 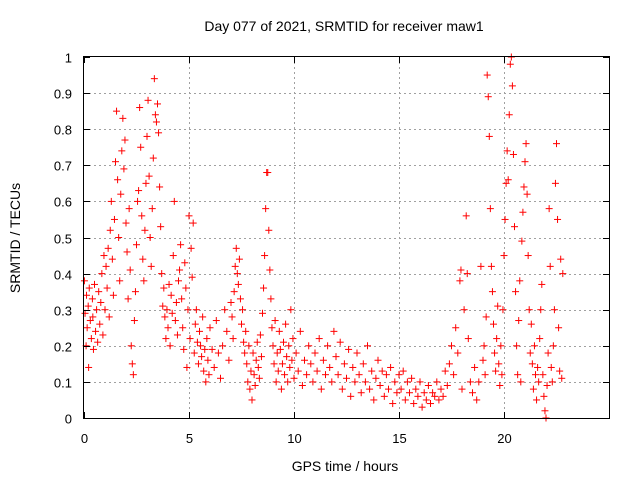 What do you see at coordinates (63, 239) in the screenshot?
I see `y-tick-label: 0.5` at bounding box center [63, 239].